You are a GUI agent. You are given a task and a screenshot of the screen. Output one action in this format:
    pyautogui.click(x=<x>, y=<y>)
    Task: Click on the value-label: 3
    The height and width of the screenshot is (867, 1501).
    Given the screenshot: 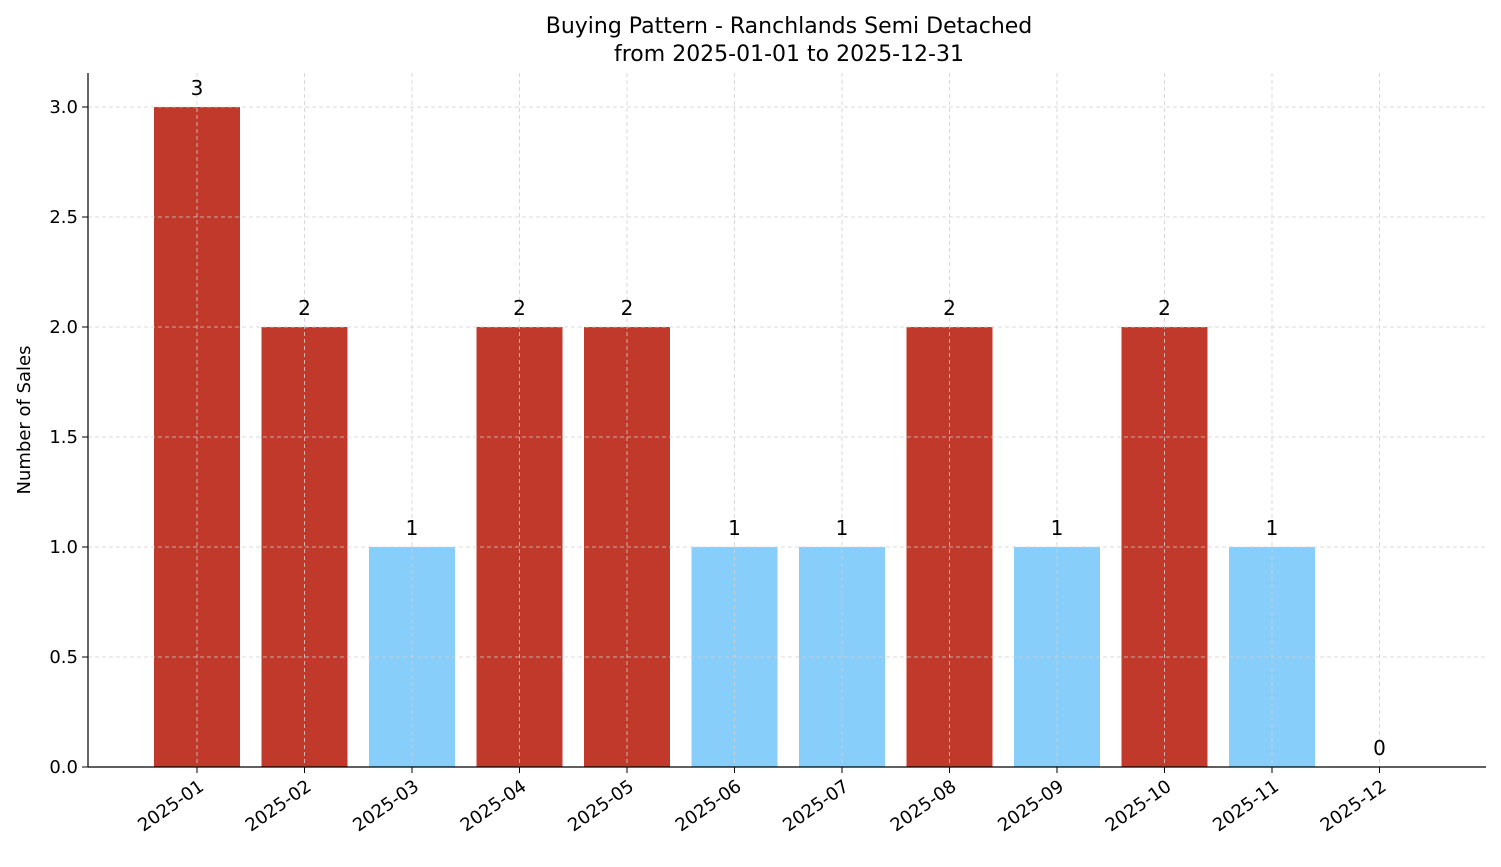 What is the action you would take?
    pyautogui.click(x=197, y=88)
    